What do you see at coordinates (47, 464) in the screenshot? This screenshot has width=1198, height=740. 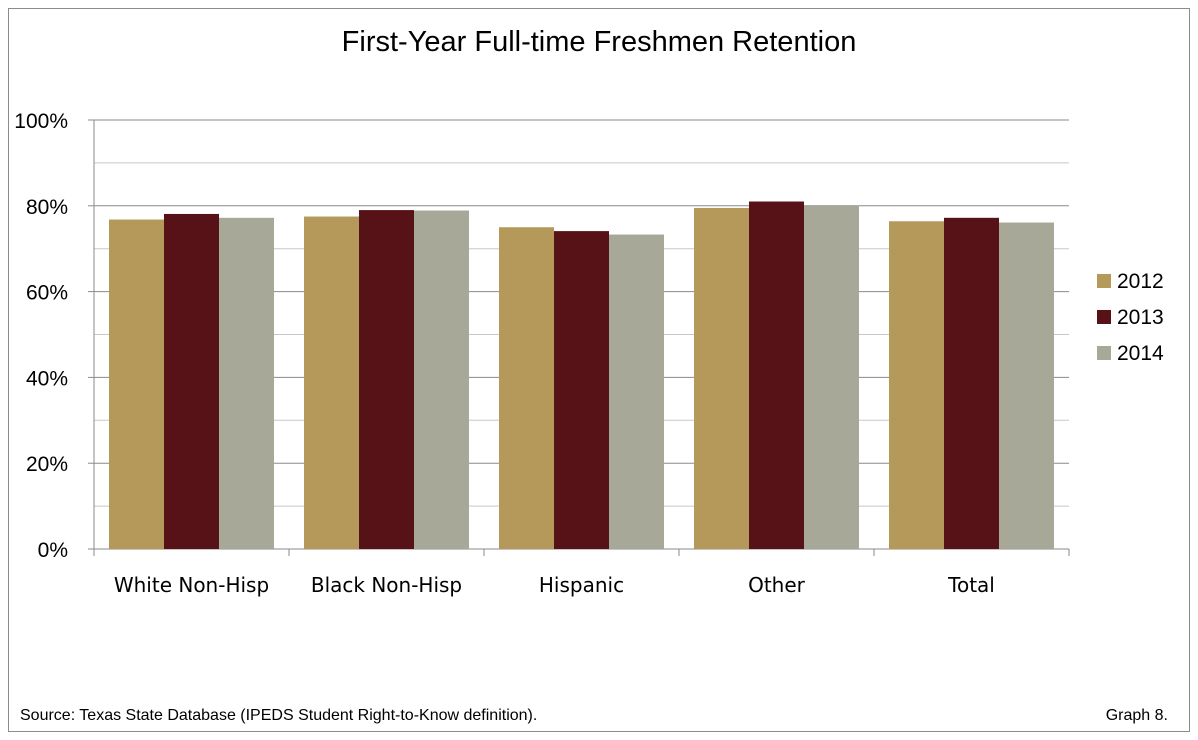 I see `y-tick-label: 20%` at bounding box center [47, 464].